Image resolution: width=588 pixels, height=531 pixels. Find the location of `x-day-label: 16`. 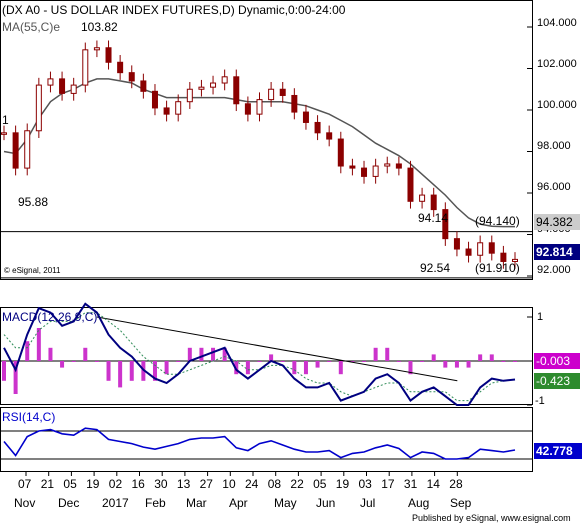

x-day-label: 16 is located at coordinates (138, 484).